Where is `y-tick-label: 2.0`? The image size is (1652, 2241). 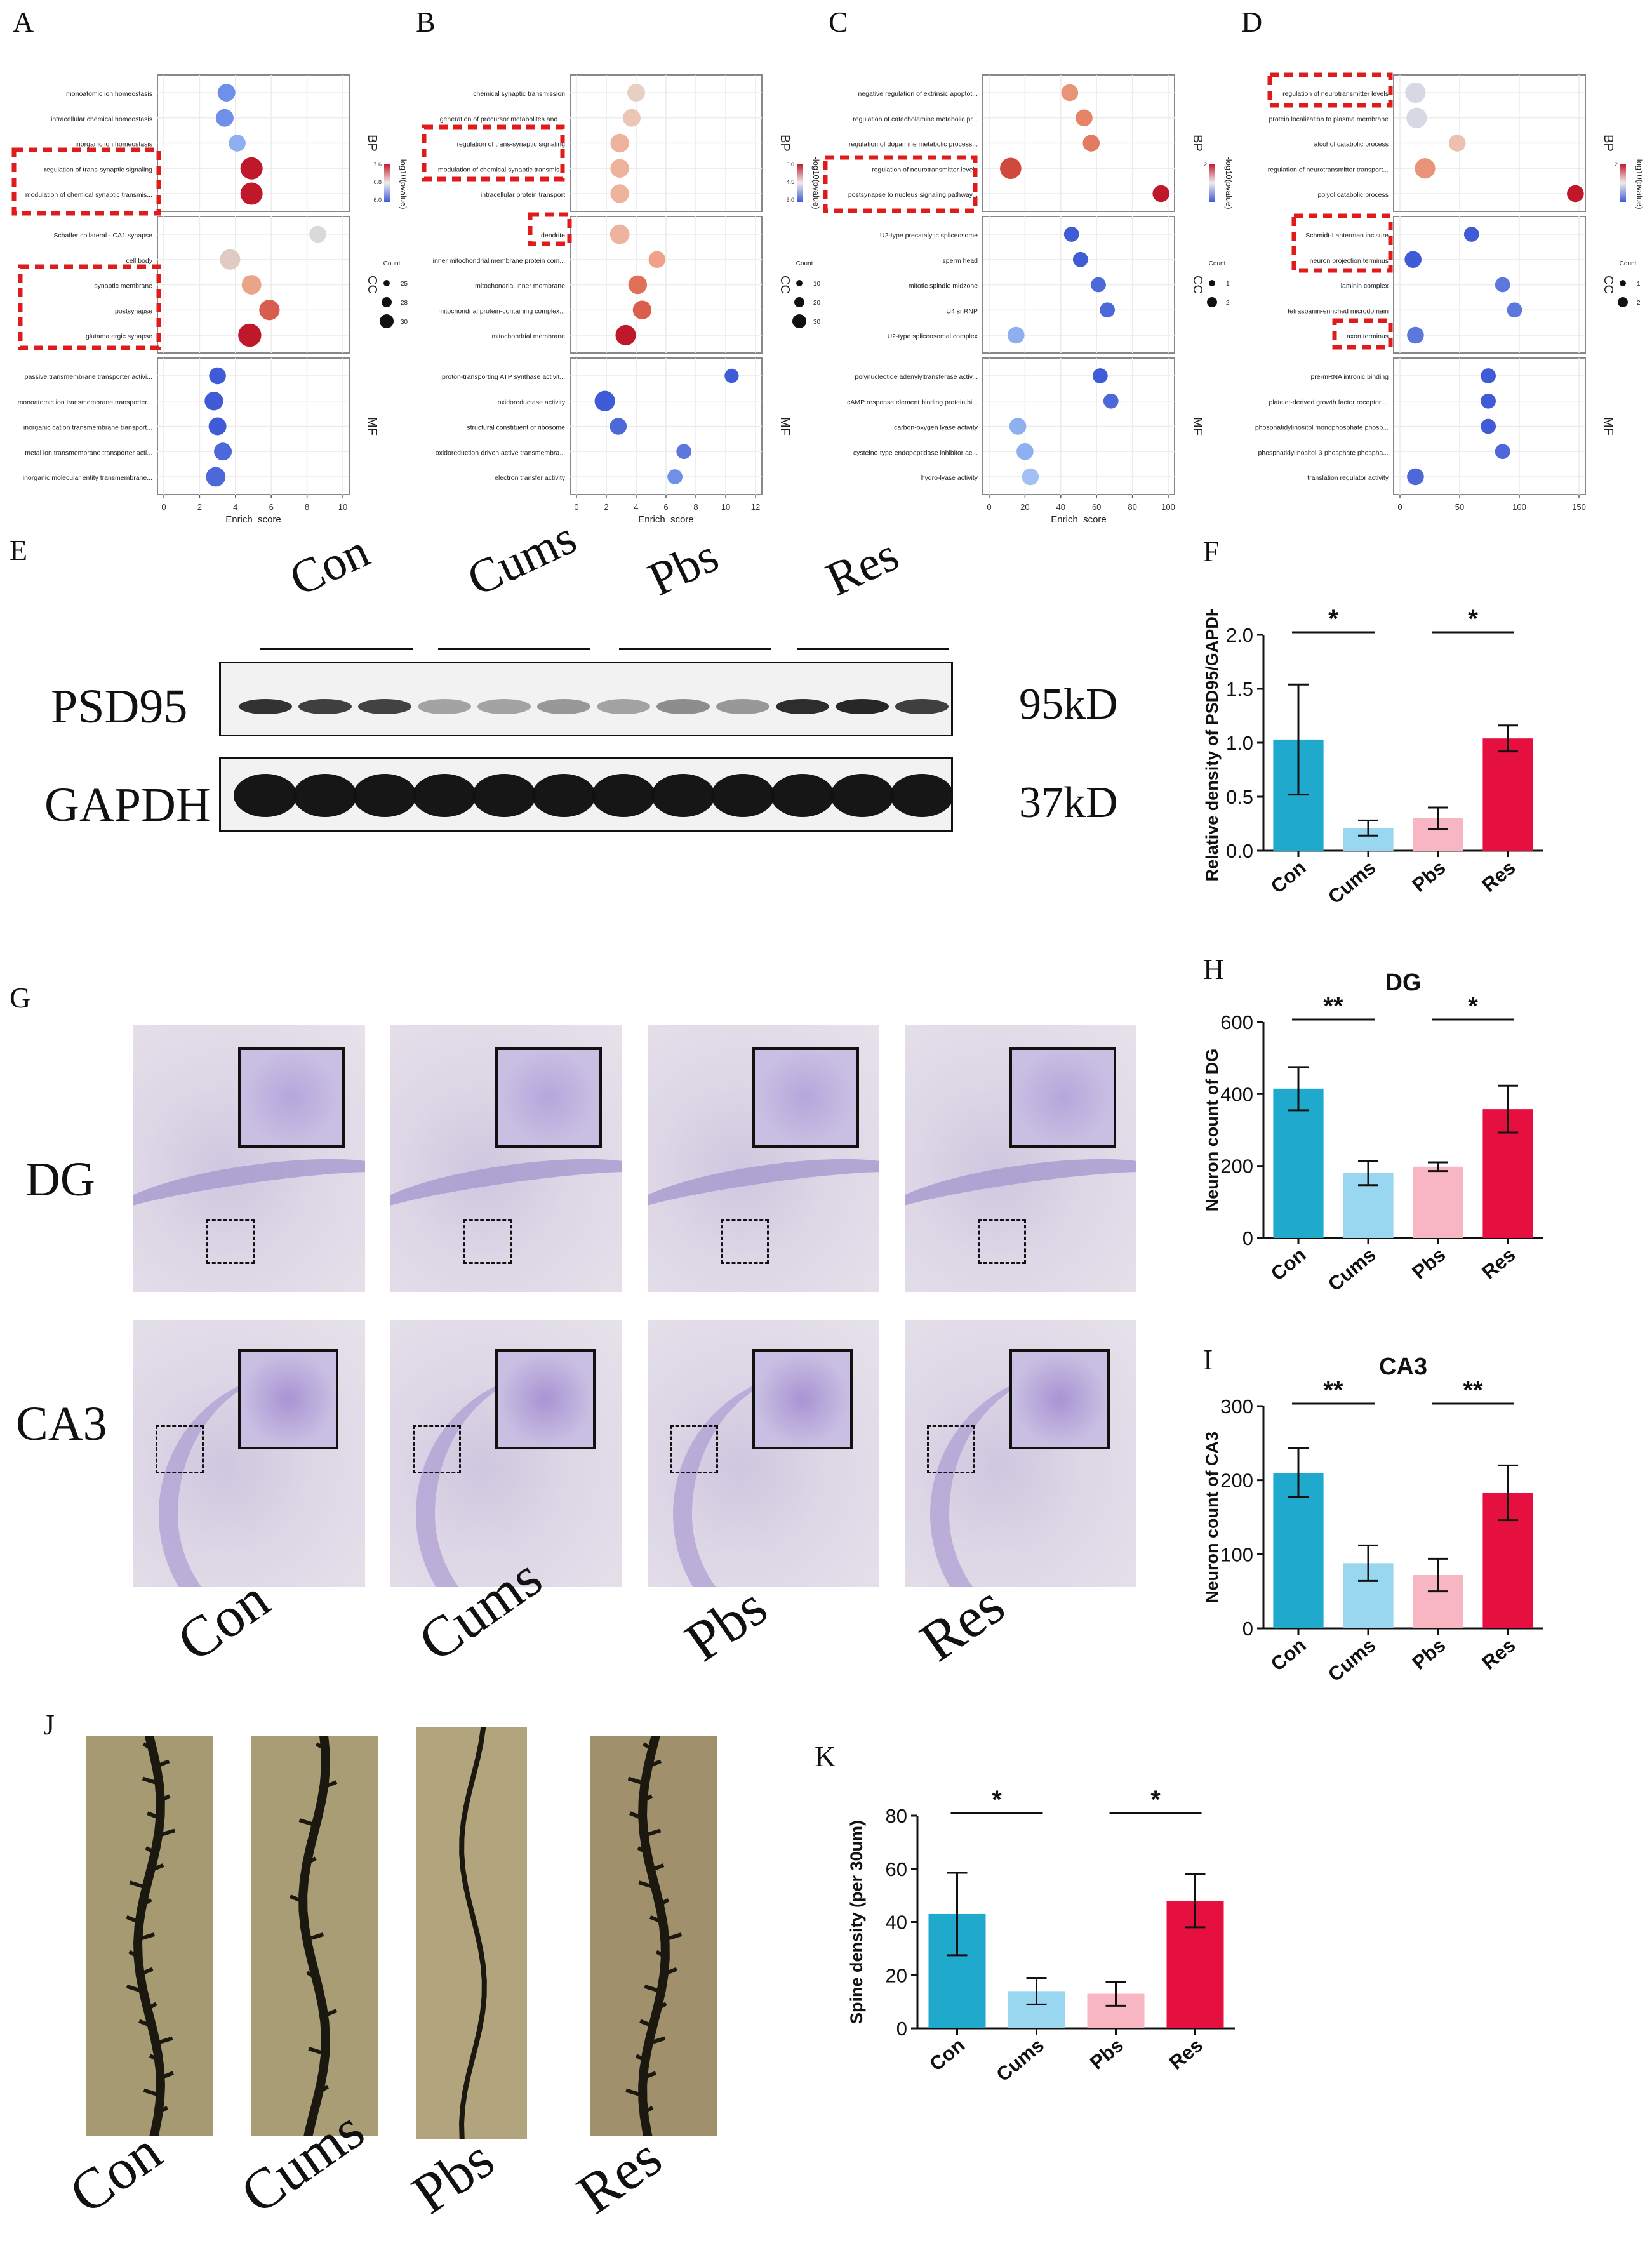
y-tick-label: 2.0 is located at coordinates (1239, 635).